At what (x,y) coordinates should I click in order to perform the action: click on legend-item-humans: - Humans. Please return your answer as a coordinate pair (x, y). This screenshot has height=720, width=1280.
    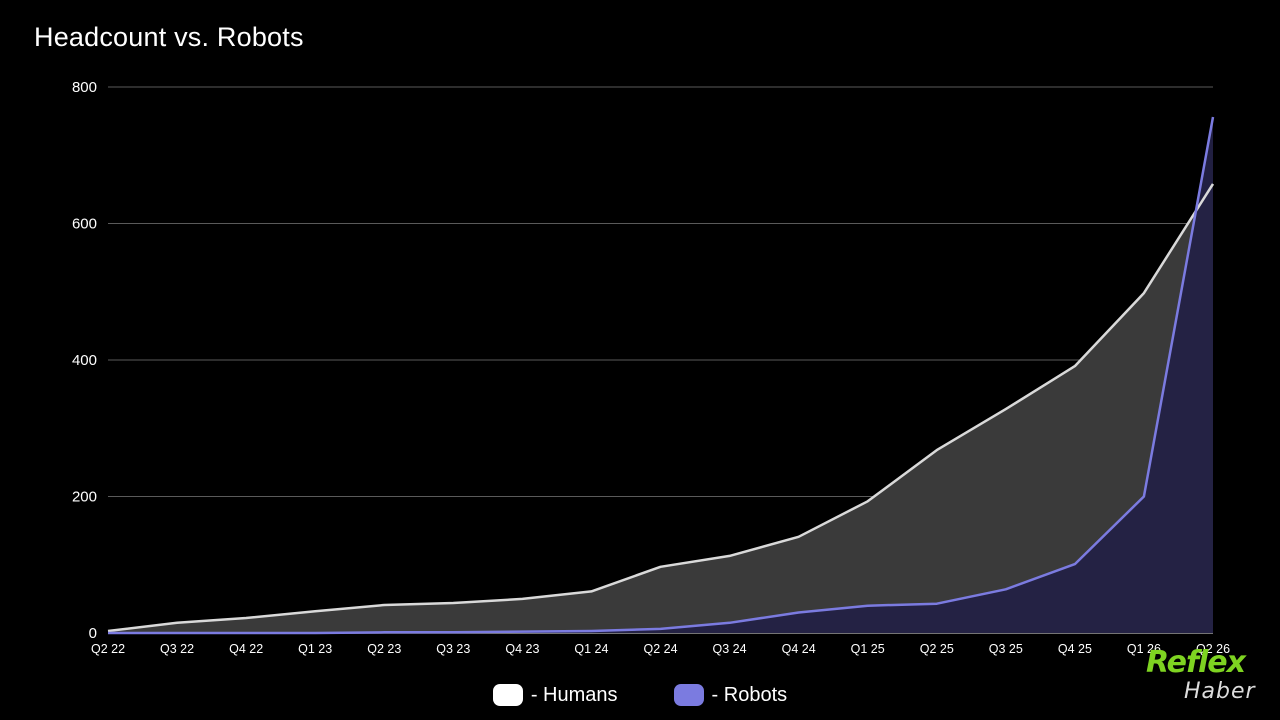
    Looking at the image, I should click on (555, 695).